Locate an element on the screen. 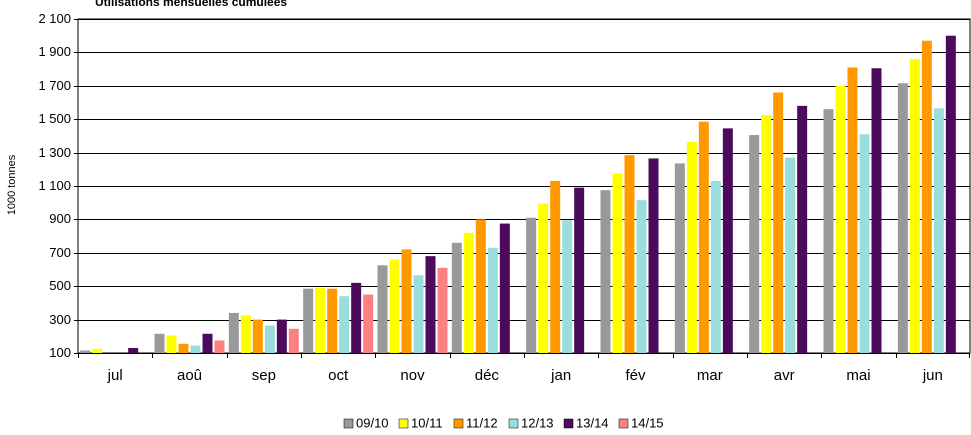  legend-label: 13/14 is located at coordinates (592, 422).